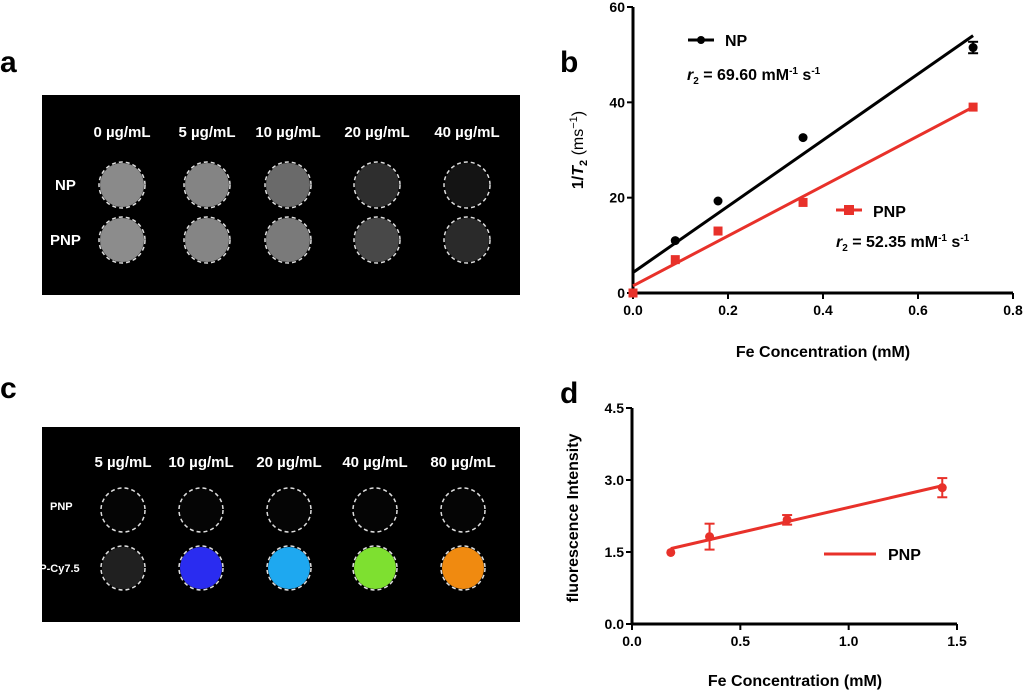 Image resolution: width=1024 pixels, height=691 pixels. I want to click on y-tick-label: 60, so click(617, 7).